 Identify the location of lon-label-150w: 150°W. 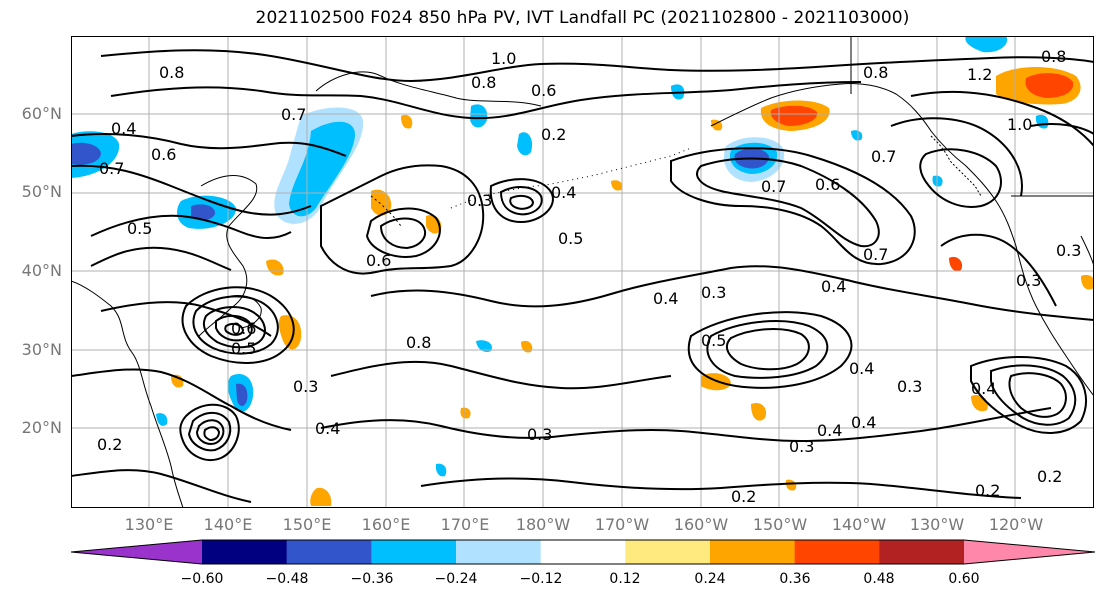
(780, 524).